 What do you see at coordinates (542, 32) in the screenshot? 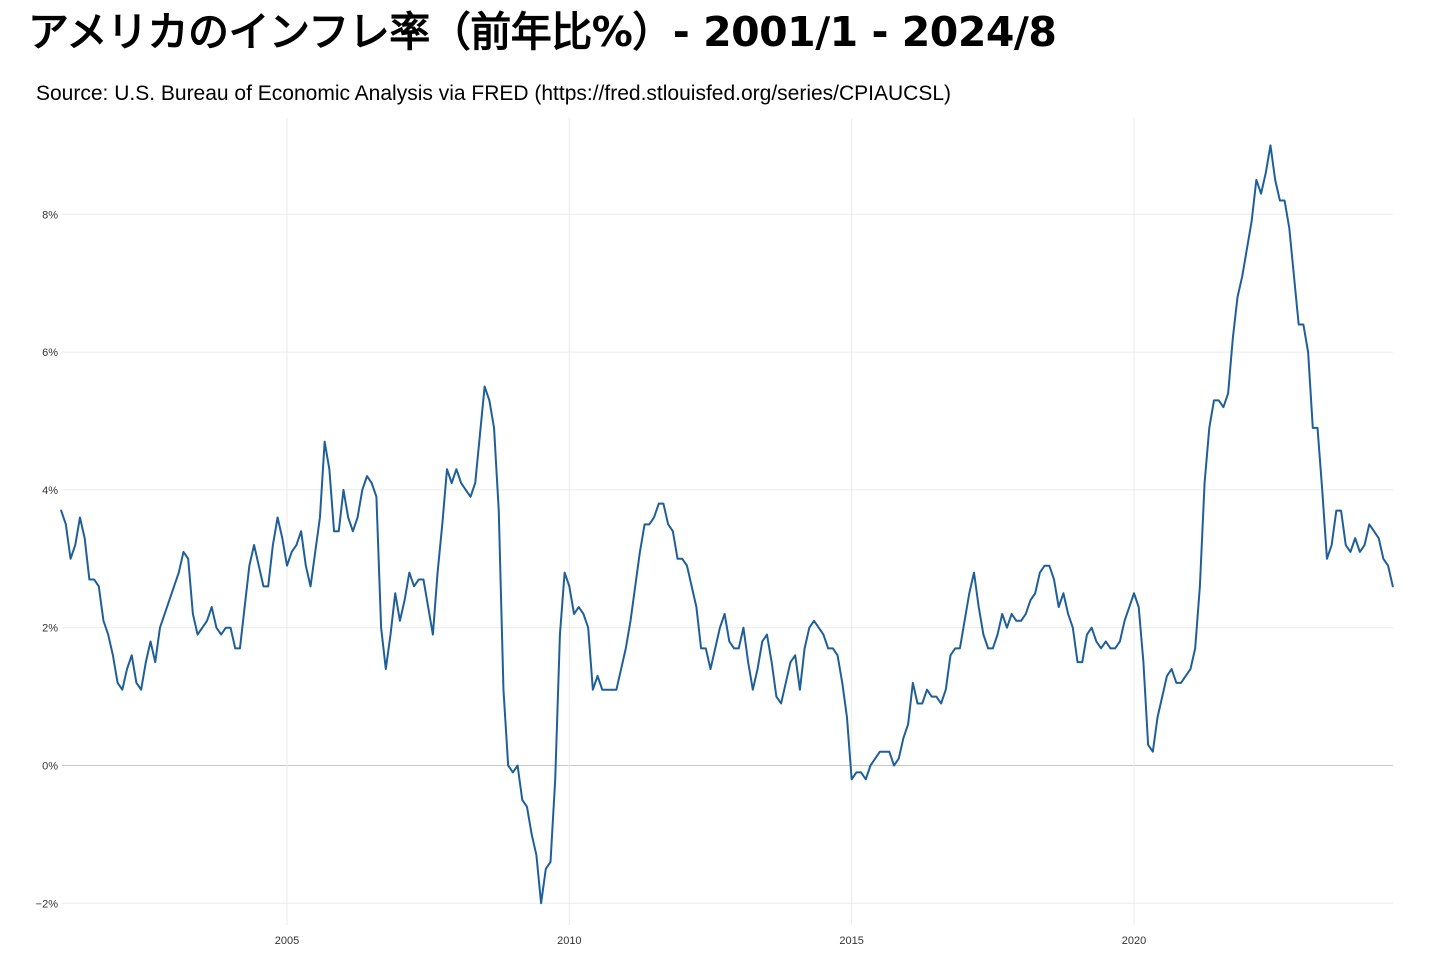
I see `chart-title: アメリカのインフレ率（前年比%）- 2001/1 - 2024/8` at bounding box center [542, 32].